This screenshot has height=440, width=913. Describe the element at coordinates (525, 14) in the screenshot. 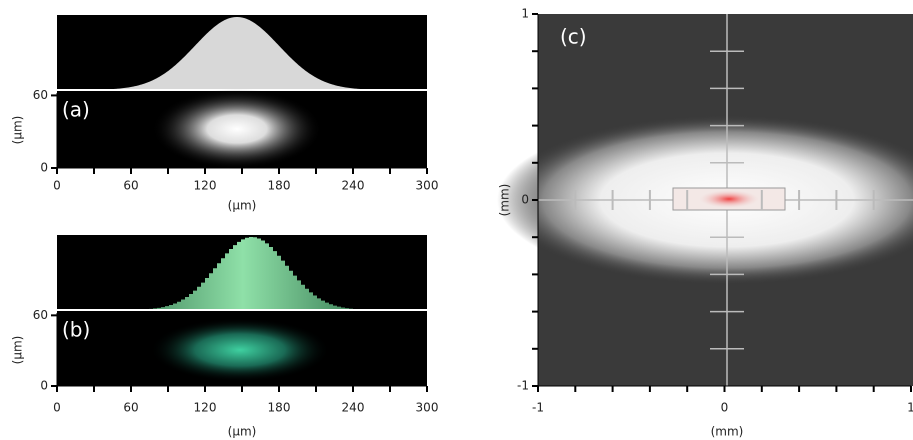

I see `y-tick-label: 1` at that location.